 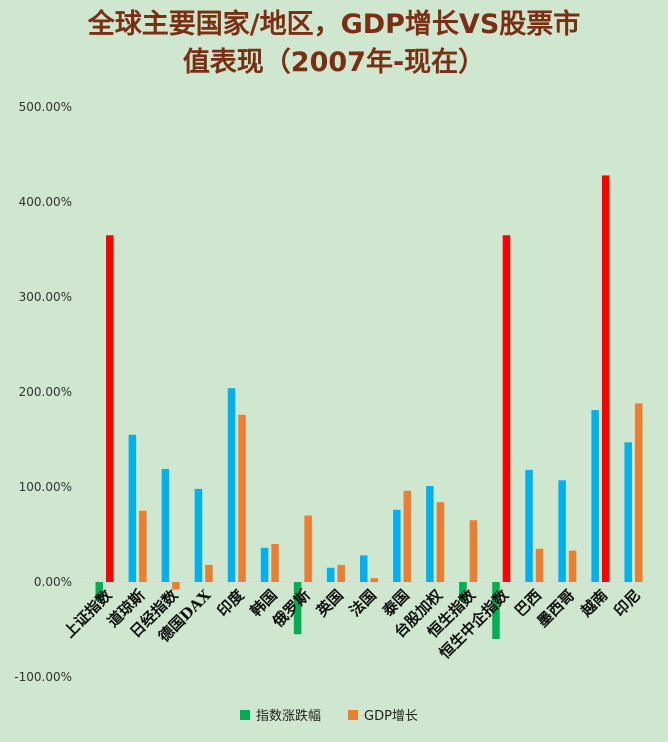 What do you see at coordinates (288, 716) in the screenshot?
I see `legend-label-index: 指数涨跌幅` at bounding box center [288, 716].